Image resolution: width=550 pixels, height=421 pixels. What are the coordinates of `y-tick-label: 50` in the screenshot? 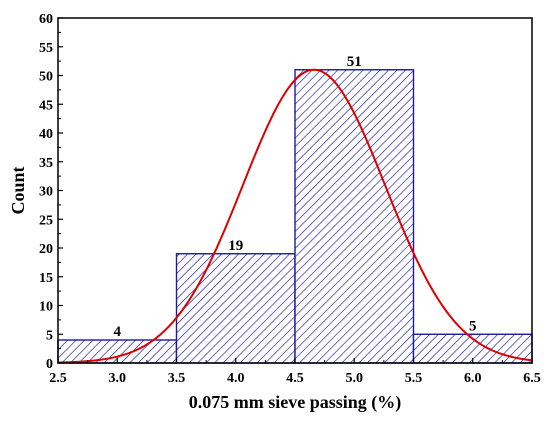 It's located at (46, 77).